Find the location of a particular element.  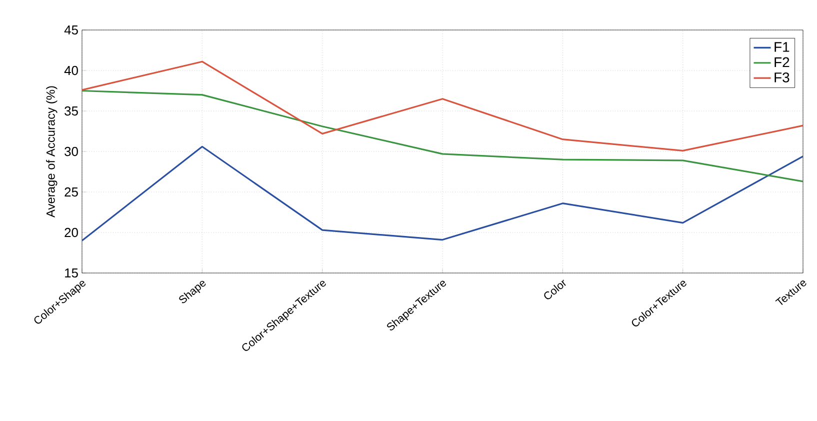

y-tick-label: 25 is located at coordinates (71, 192).